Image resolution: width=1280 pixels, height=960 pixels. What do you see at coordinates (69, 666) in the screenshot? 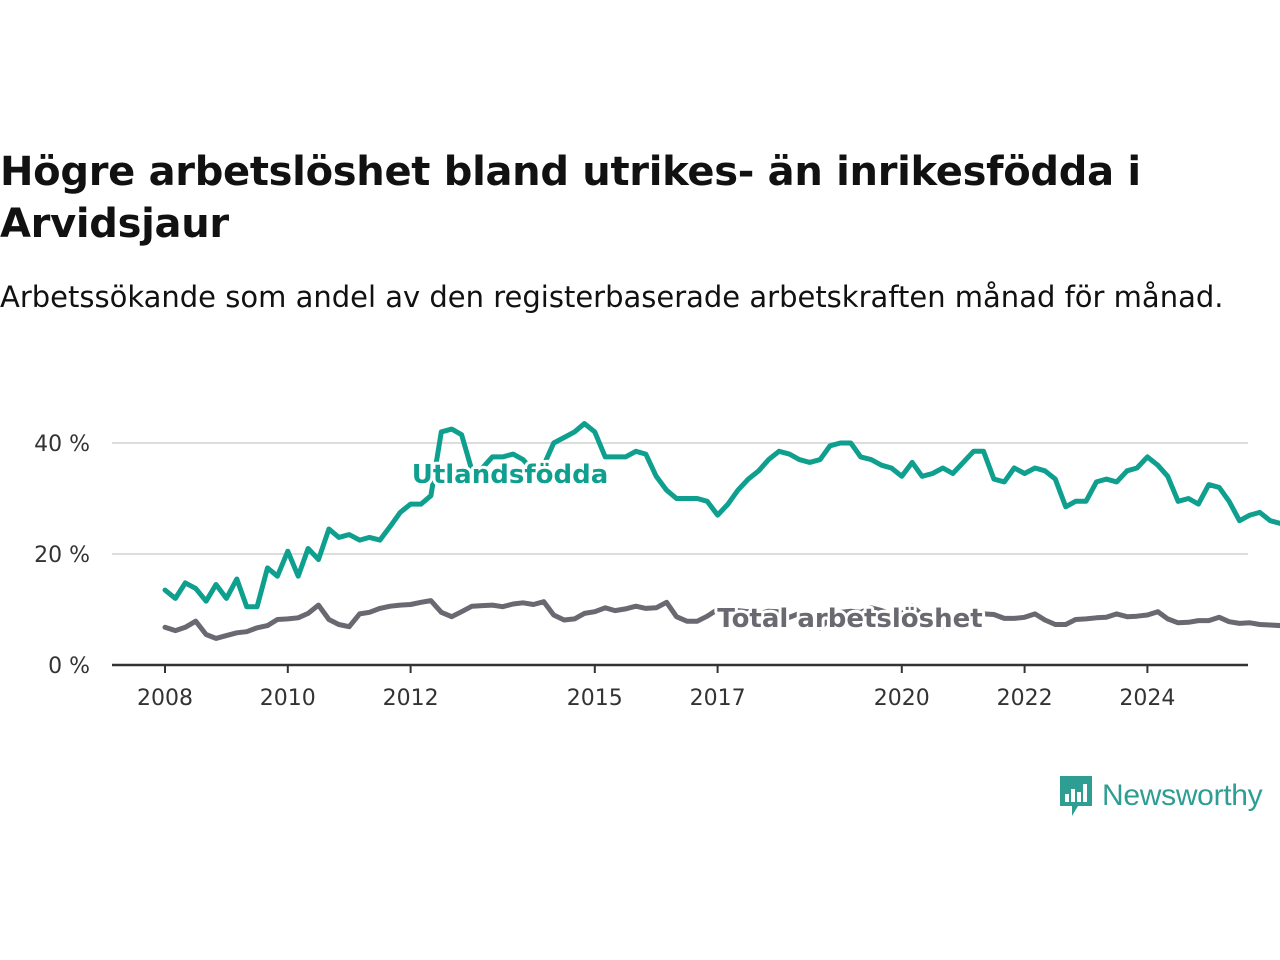
I see `y-tick-label: 0 %` at bounding box center [69, 666].